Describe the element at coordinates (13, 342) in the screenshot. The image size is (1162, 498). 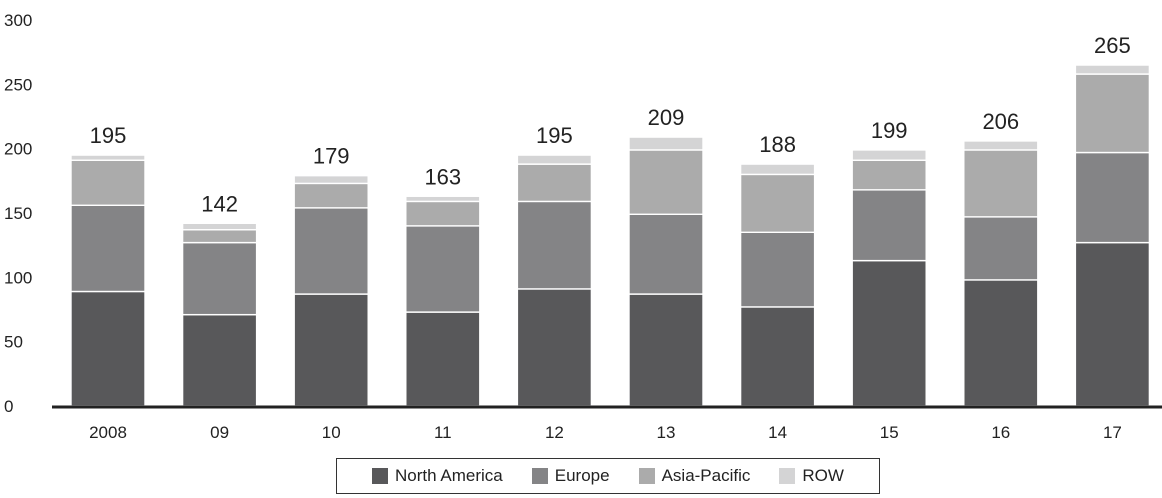
I see `y-tick-label: 50` at that location.